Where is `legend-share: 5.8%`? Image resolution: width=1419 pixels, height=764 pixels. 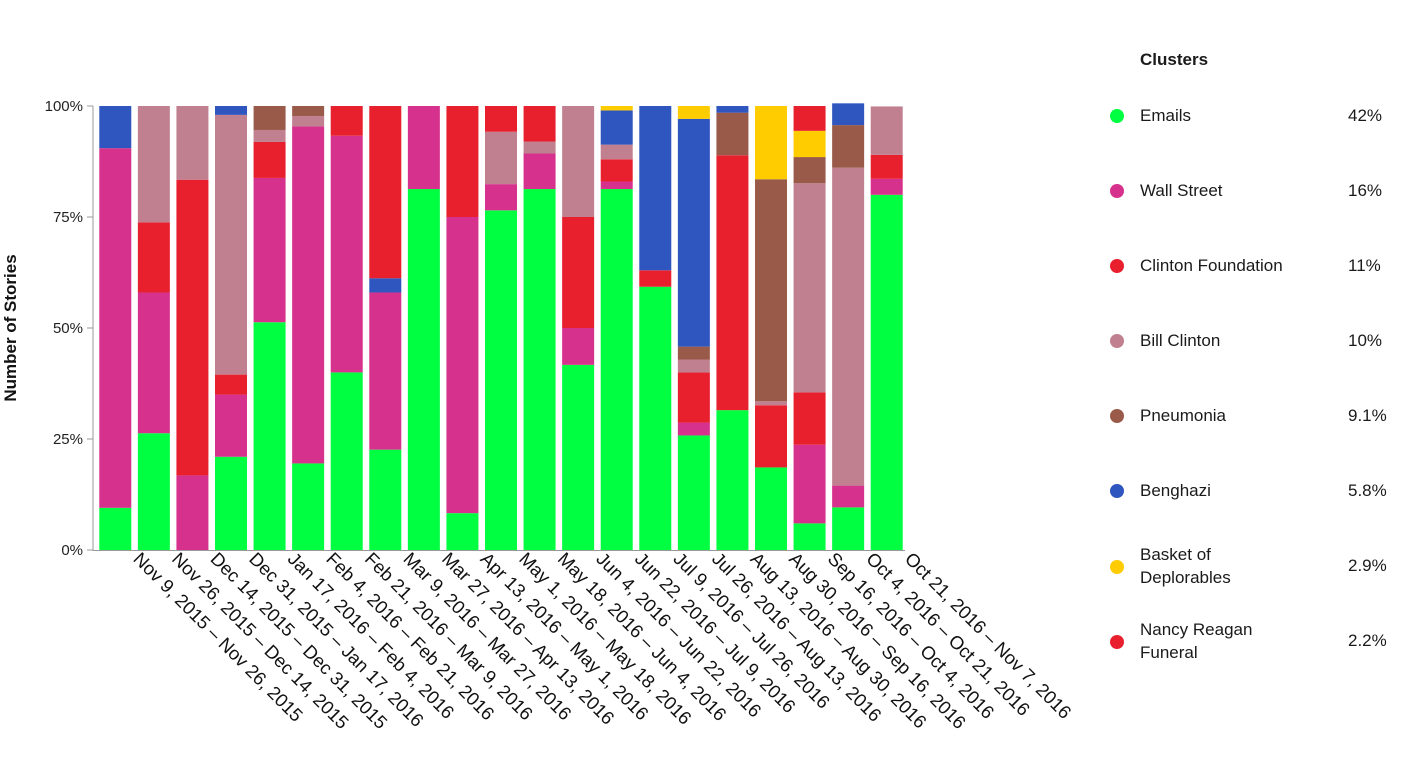
legend-share: 5.8% is located at coordinates (1367, 490).